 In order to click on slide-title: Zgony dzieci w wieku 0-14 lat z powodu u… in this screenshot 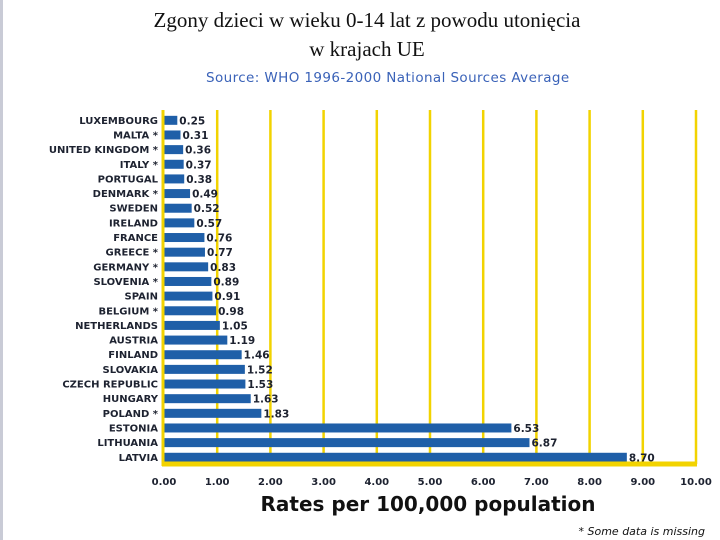, I will do `click(360, 35)`.